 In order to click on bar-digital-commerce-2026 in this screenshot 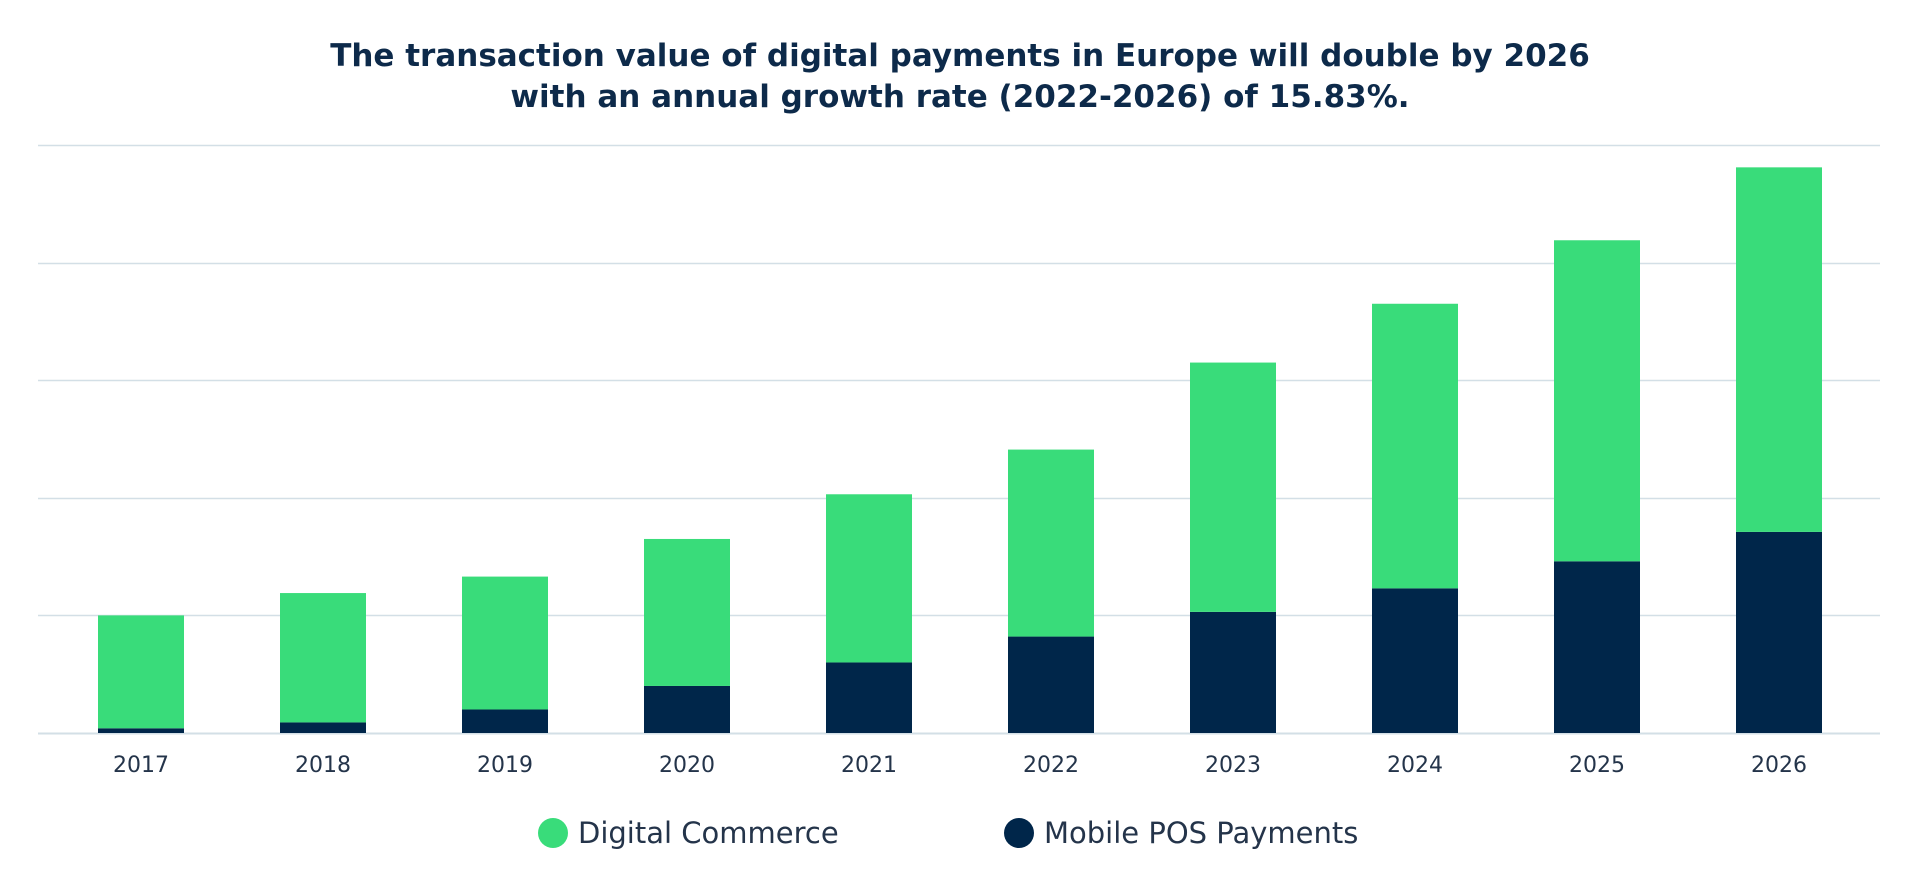, I will do `click(1779, 349)`.